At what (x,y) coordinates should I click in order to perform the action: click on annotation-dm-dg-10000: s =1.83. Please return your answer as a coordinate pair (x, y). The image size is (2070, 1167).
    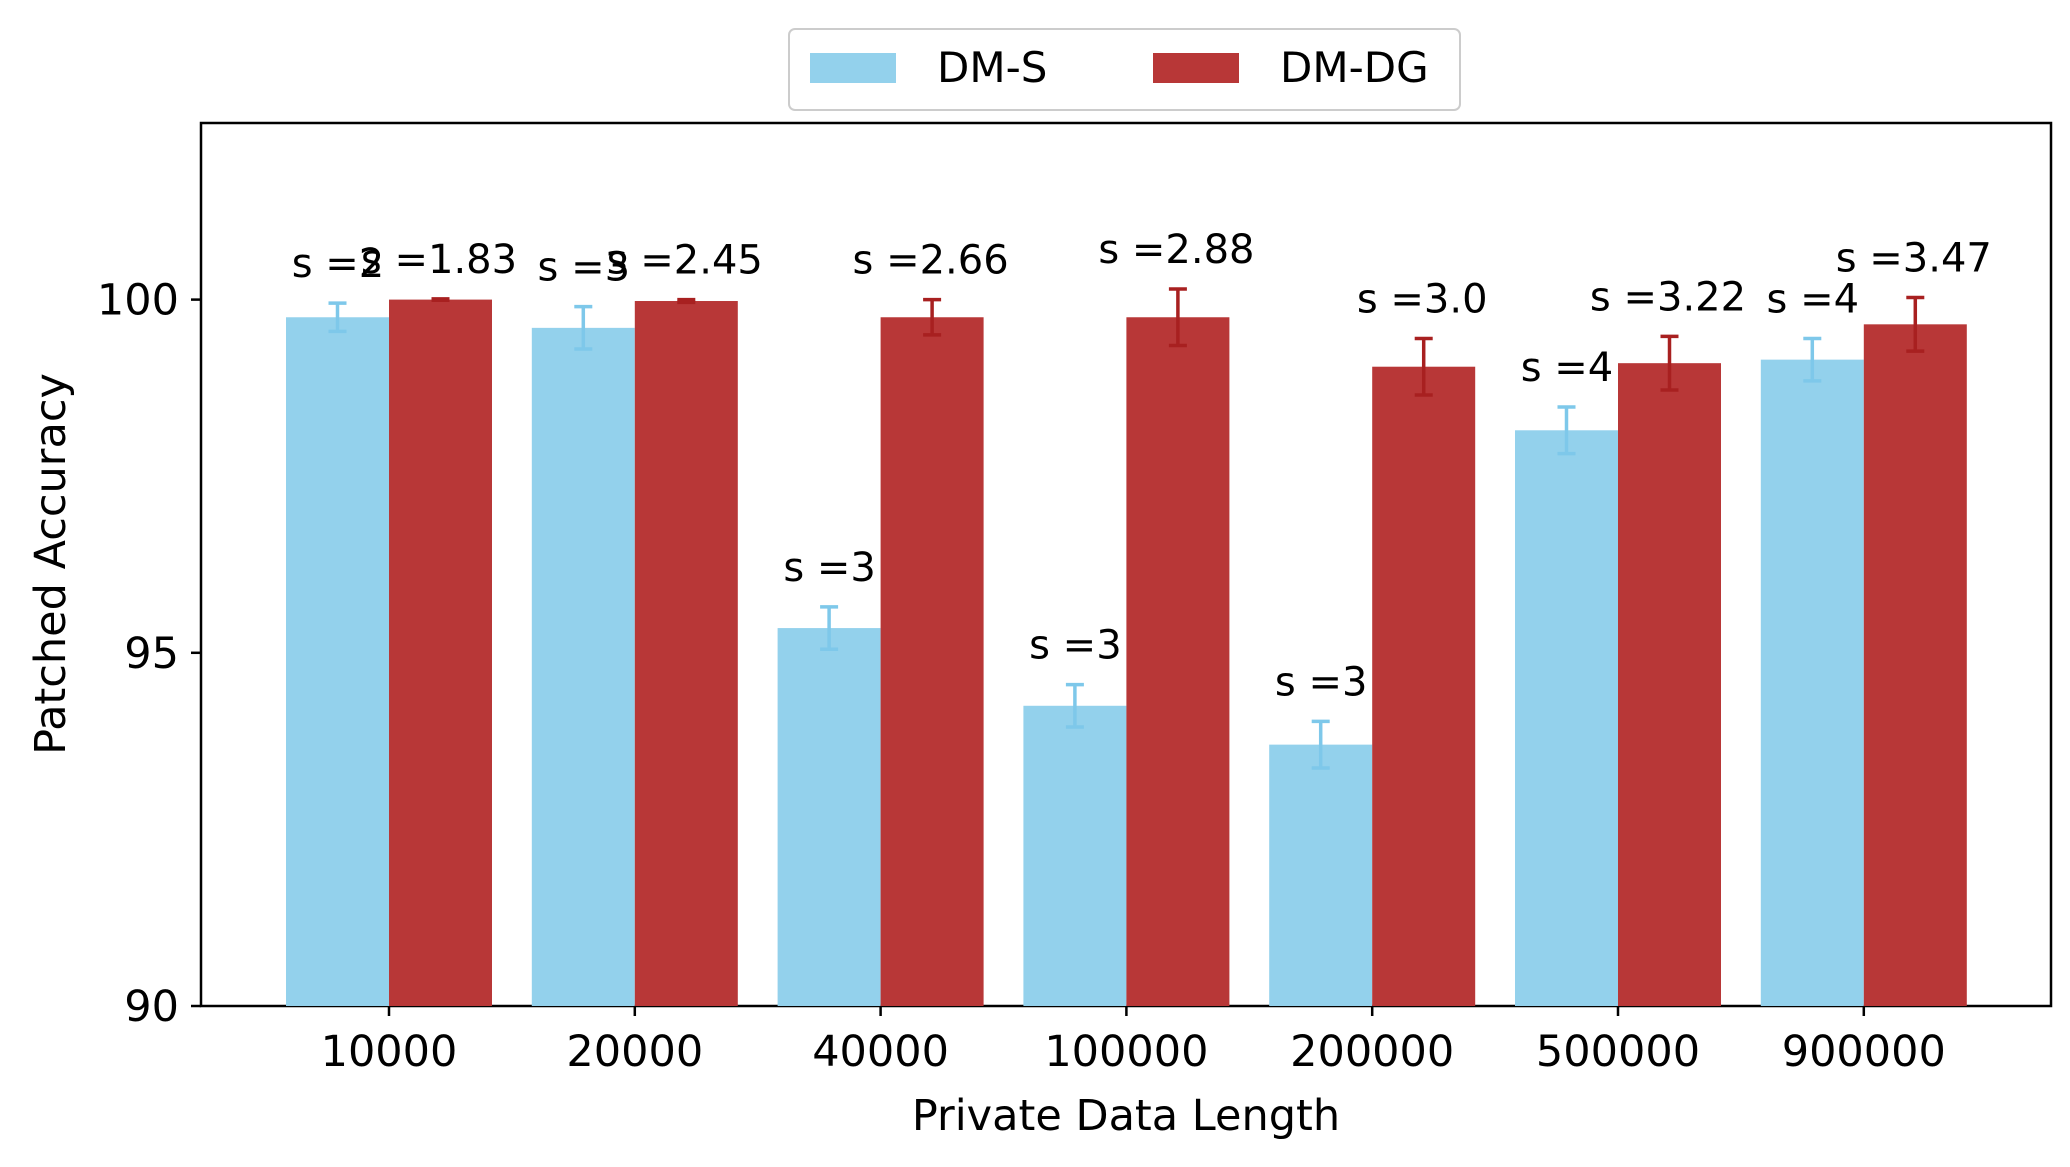
    Looking at the image, I should click on (439, 260).